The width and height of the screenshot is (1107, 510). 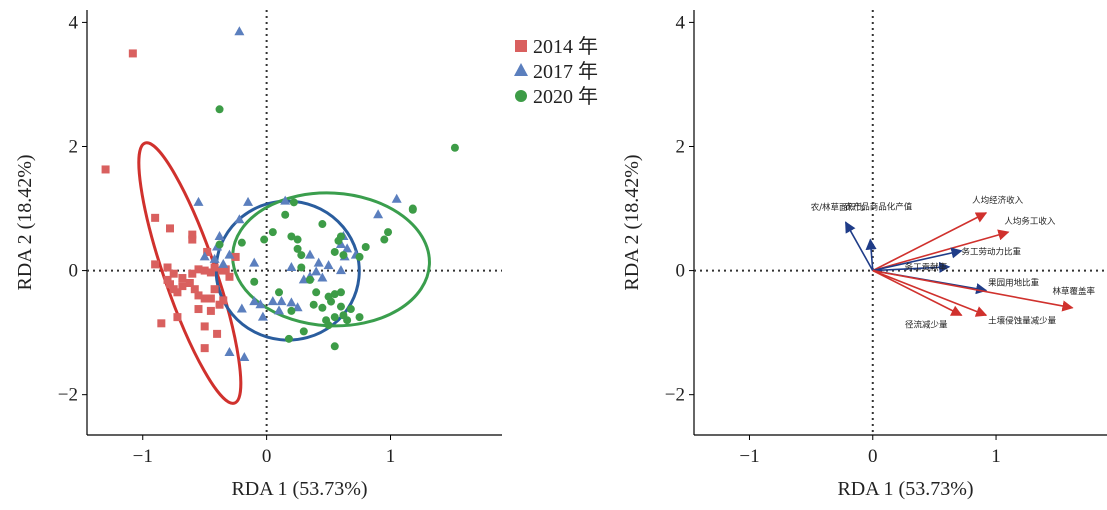 I want to click on vector-label: 土壤侵蚀量减少量, so click(x=1022, y=320).